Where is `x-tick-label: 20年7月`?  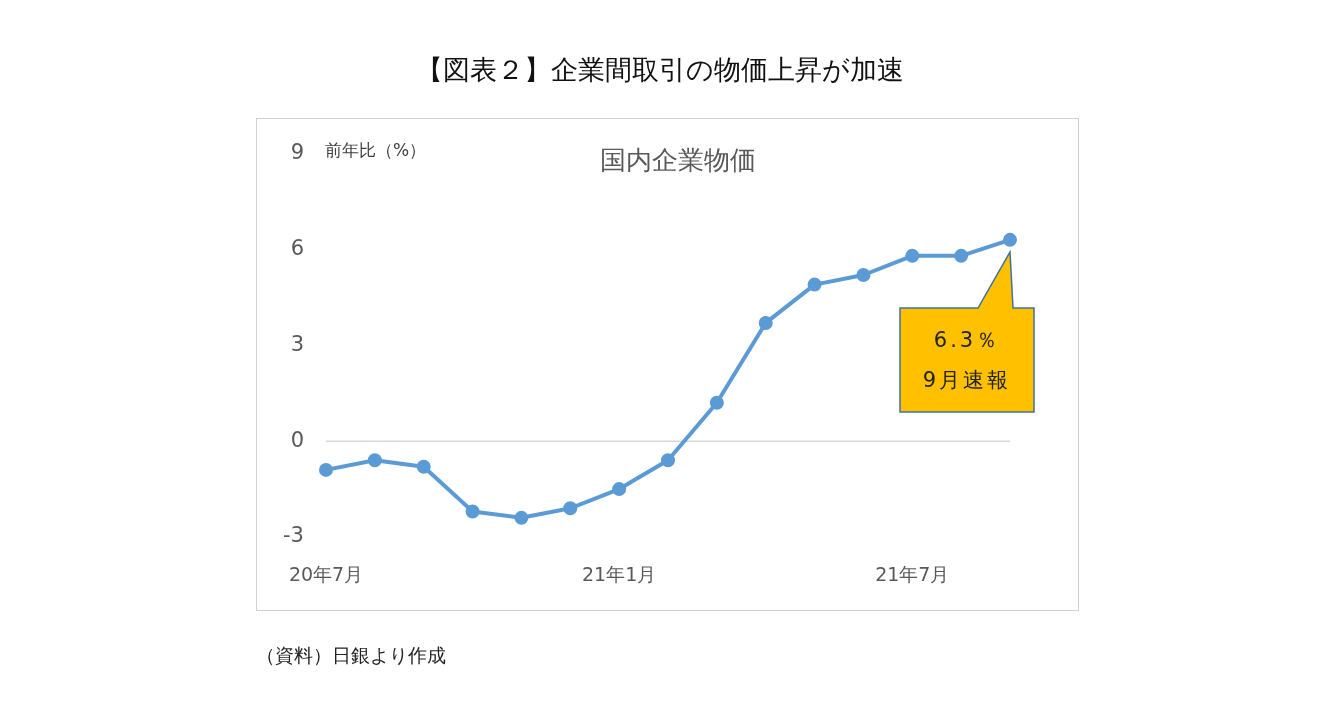 x-tick-label: 20年7月 is located at coordinates (326, 574).